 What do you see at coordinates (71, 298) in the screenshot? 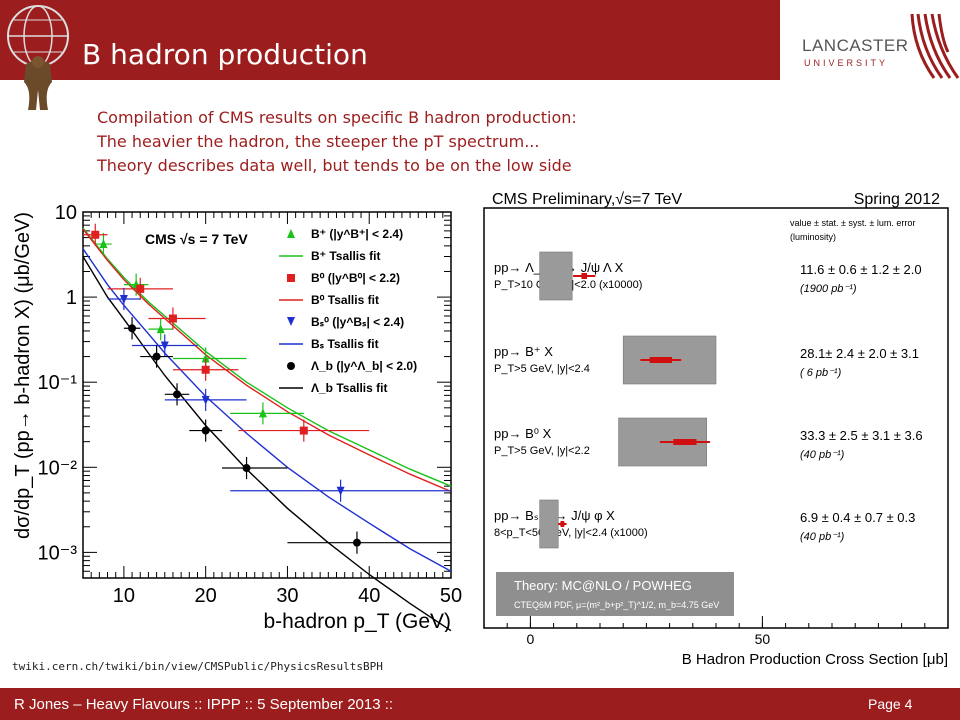
I see `y-tick-label: 1` at bounding box center [71, 298].